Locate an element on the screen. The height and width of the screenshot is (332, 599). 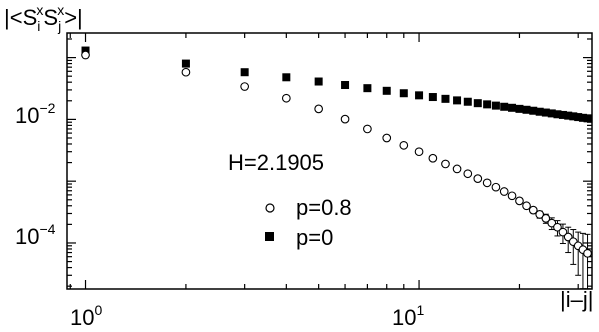
y-axis-label-sup1: x is located at coordinates (39, 10).